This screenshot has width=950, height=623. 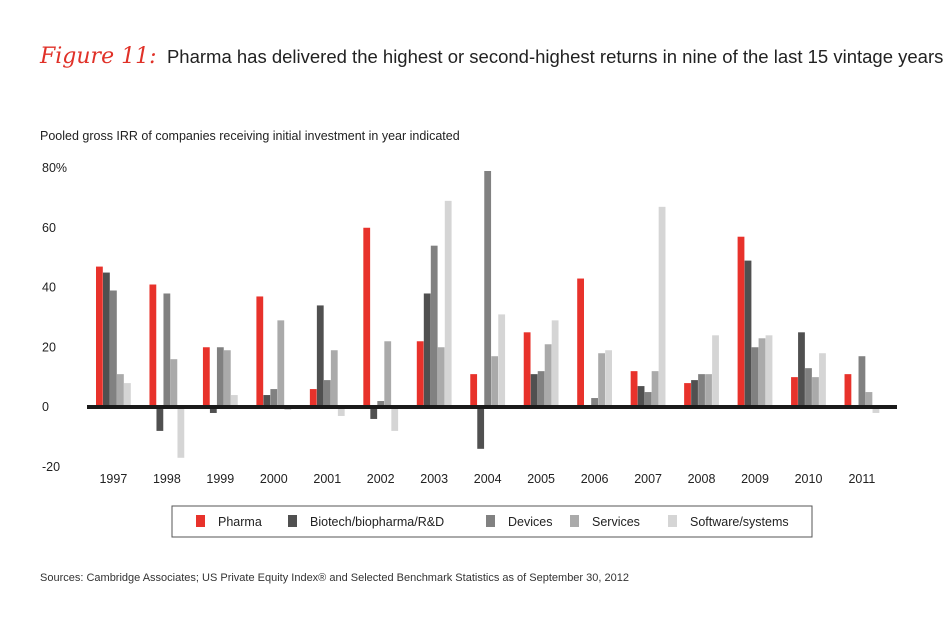 What do you see at coordinates (755, 479) in the screenshot?
I see `x-tick-label: 2009` at bounding box center [755, 479].